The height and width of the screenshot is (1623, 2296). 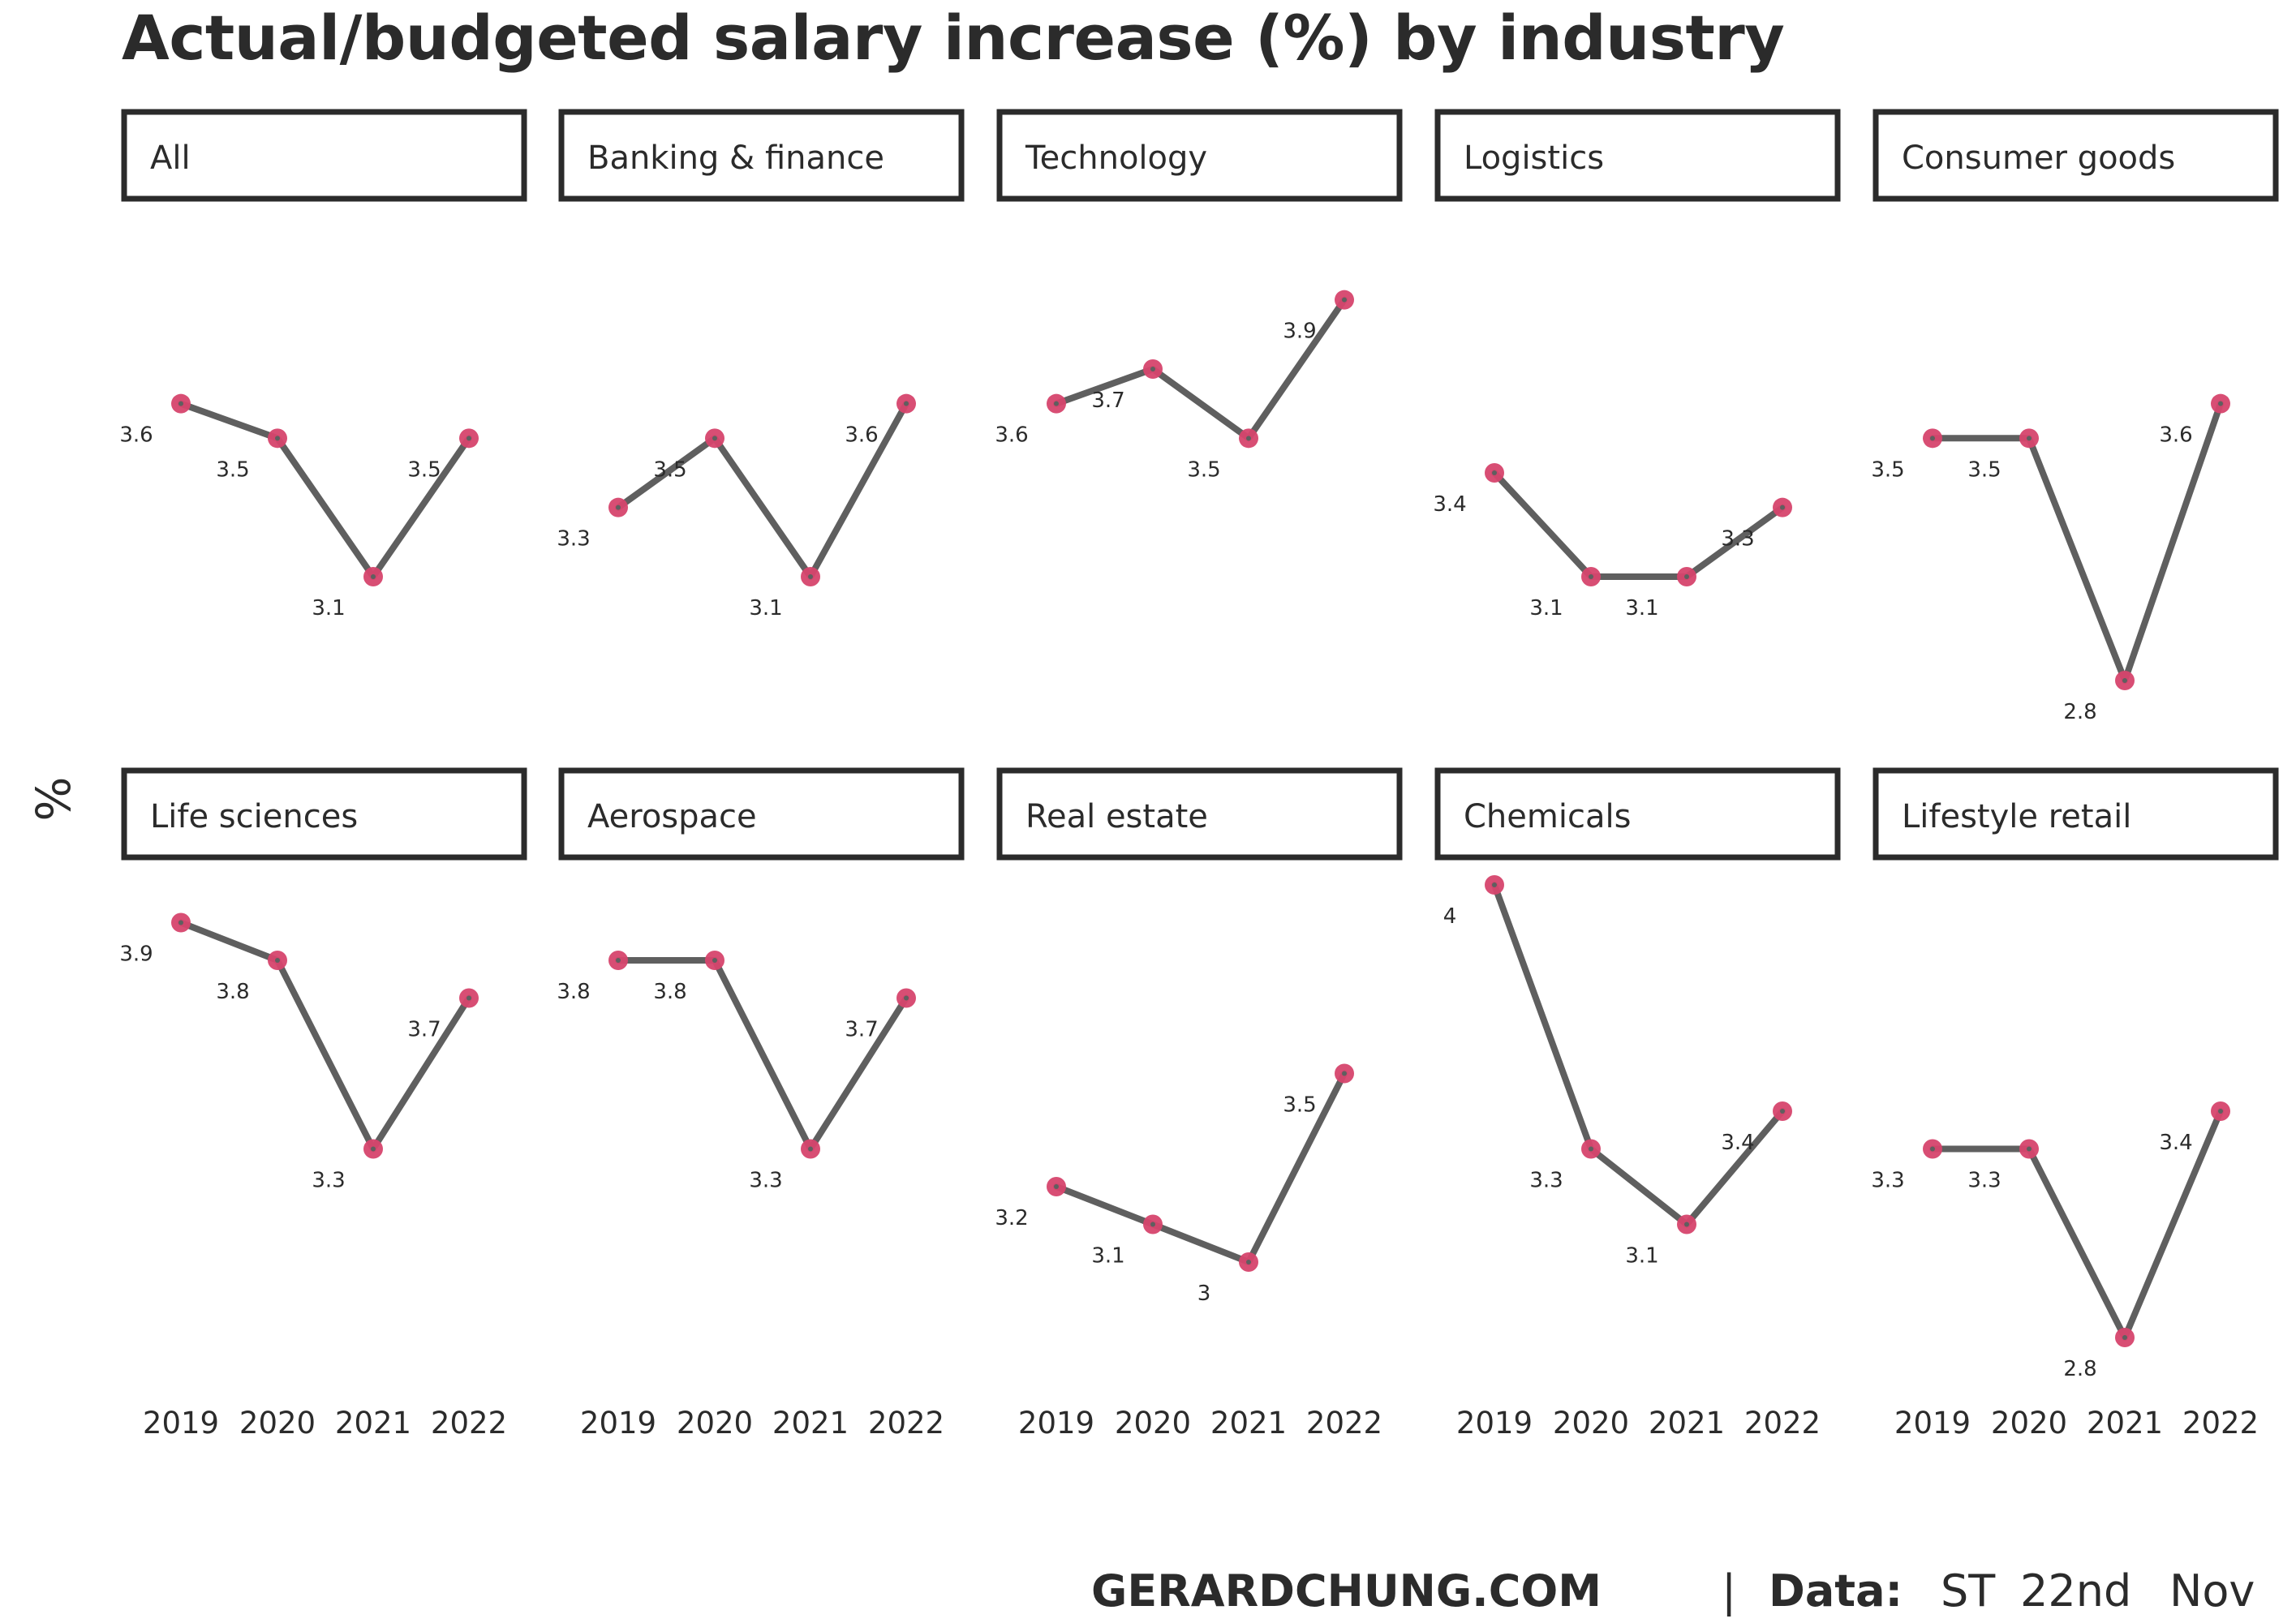 I want to click on facet-title: Consumer goods, so click(x=2038, y=158).